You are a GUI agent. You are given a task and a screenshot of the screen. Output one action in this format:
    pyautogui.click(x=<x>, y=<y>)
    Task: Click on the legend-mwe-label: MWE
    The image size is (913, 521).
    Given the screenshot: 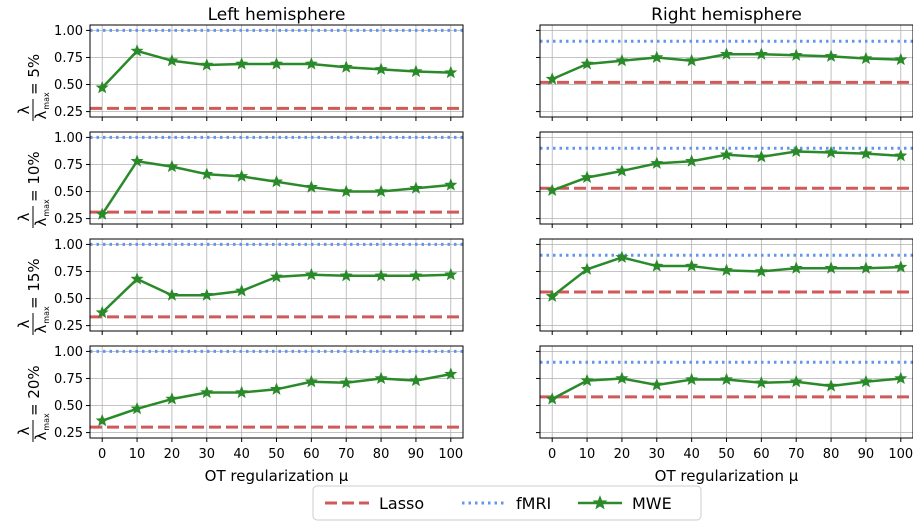 What is the action you would take?
    pyautogui.click(x=652, y=503)
    